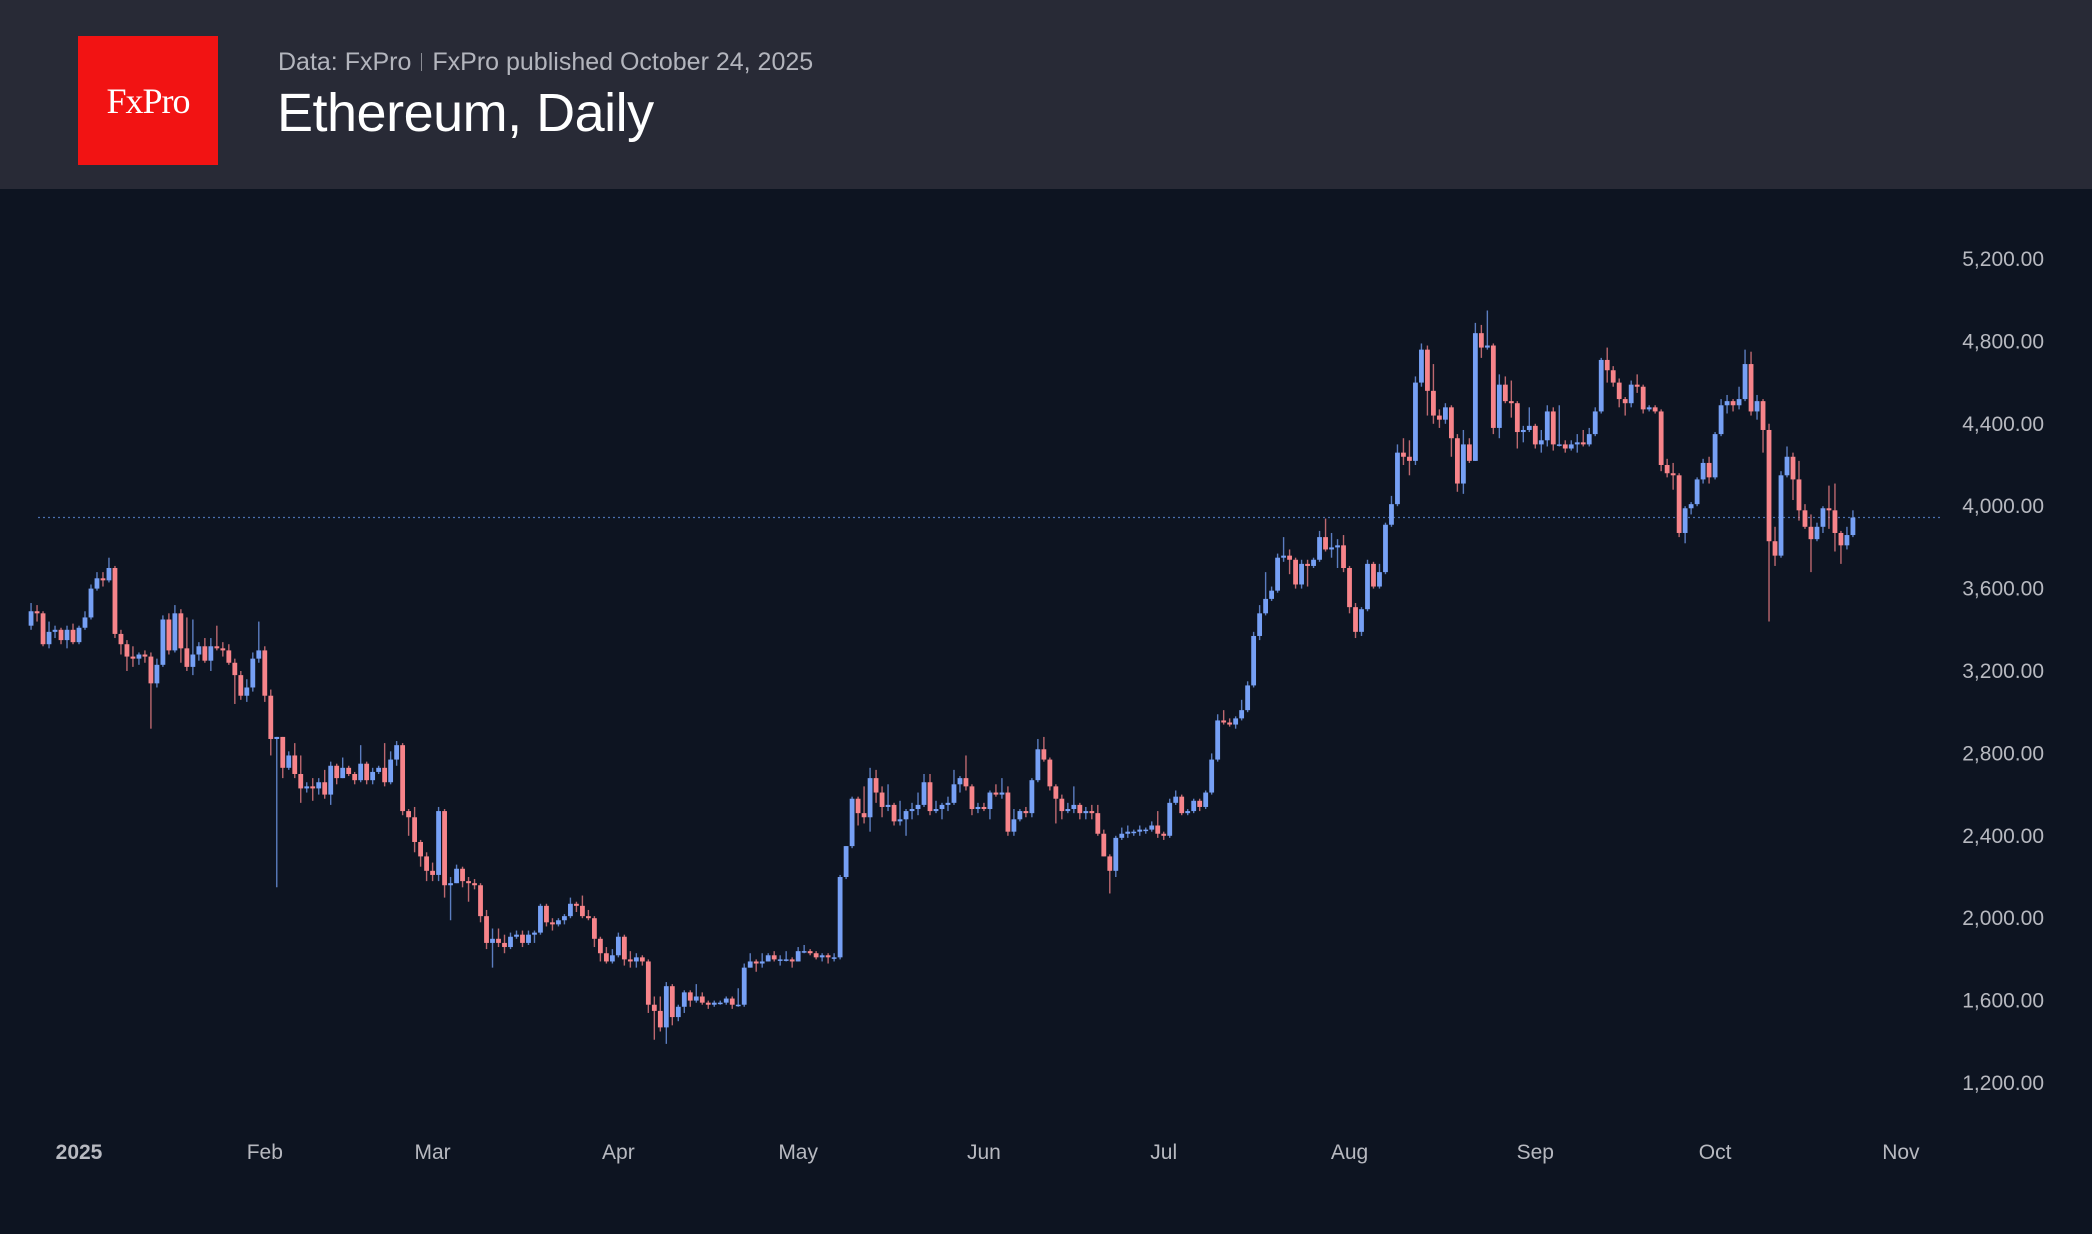  Describe the element at coordinates (148, 100) in the screenshot. I see `fxpro-logo: FxPro` at that location.